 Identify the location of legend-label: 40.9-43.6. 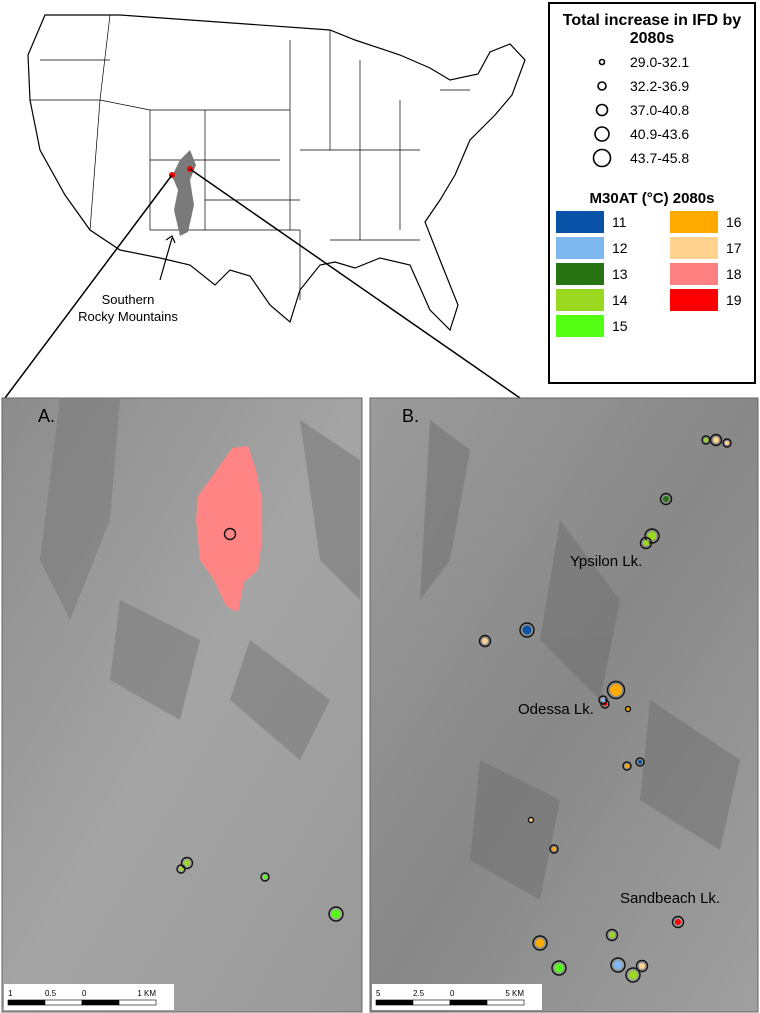
(659, 134).